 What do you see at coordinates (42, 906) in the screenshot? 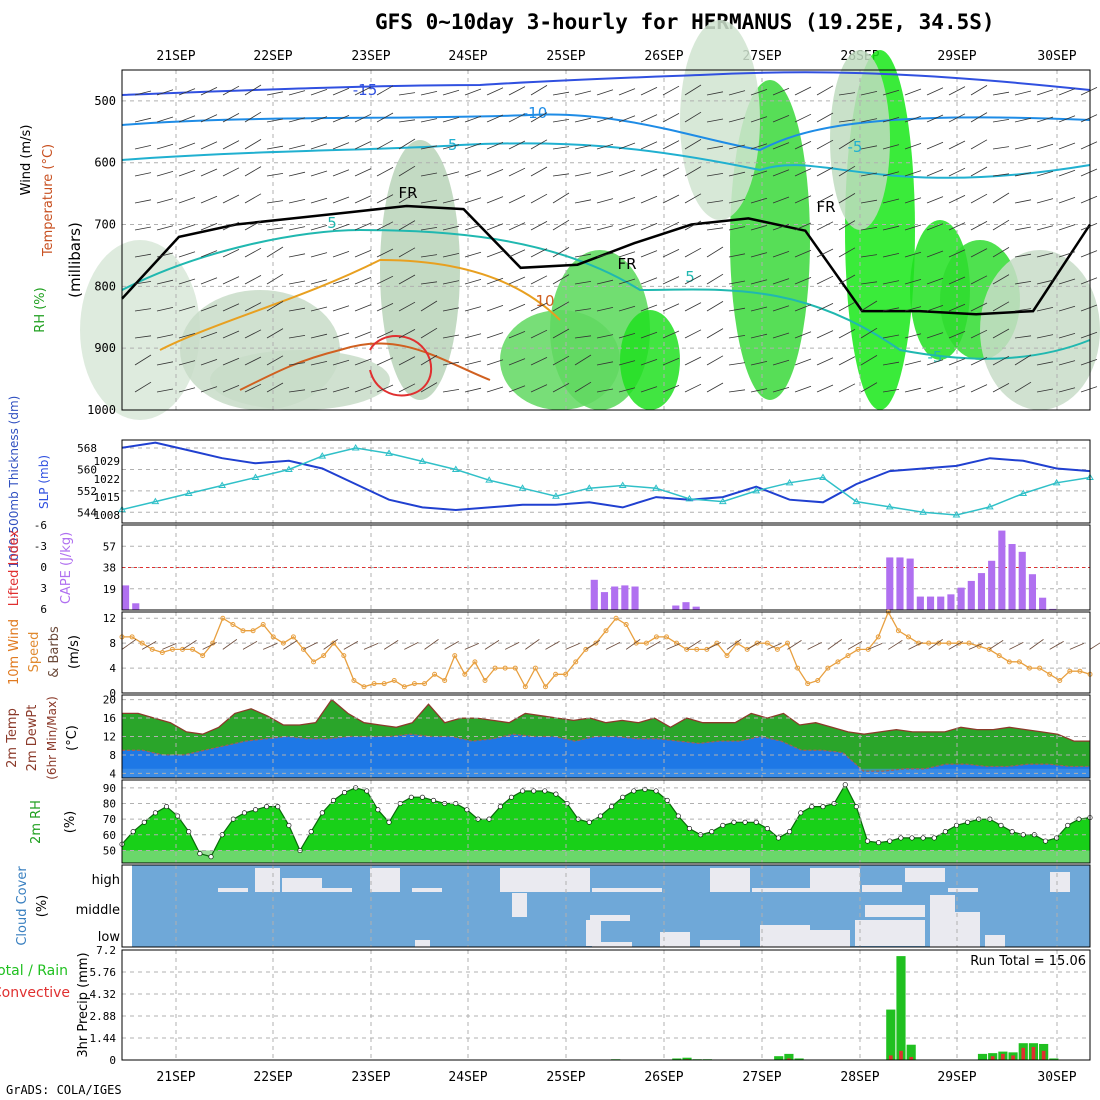
I see `cloud-unit-label: (%)` at bounding box center [42, 906].